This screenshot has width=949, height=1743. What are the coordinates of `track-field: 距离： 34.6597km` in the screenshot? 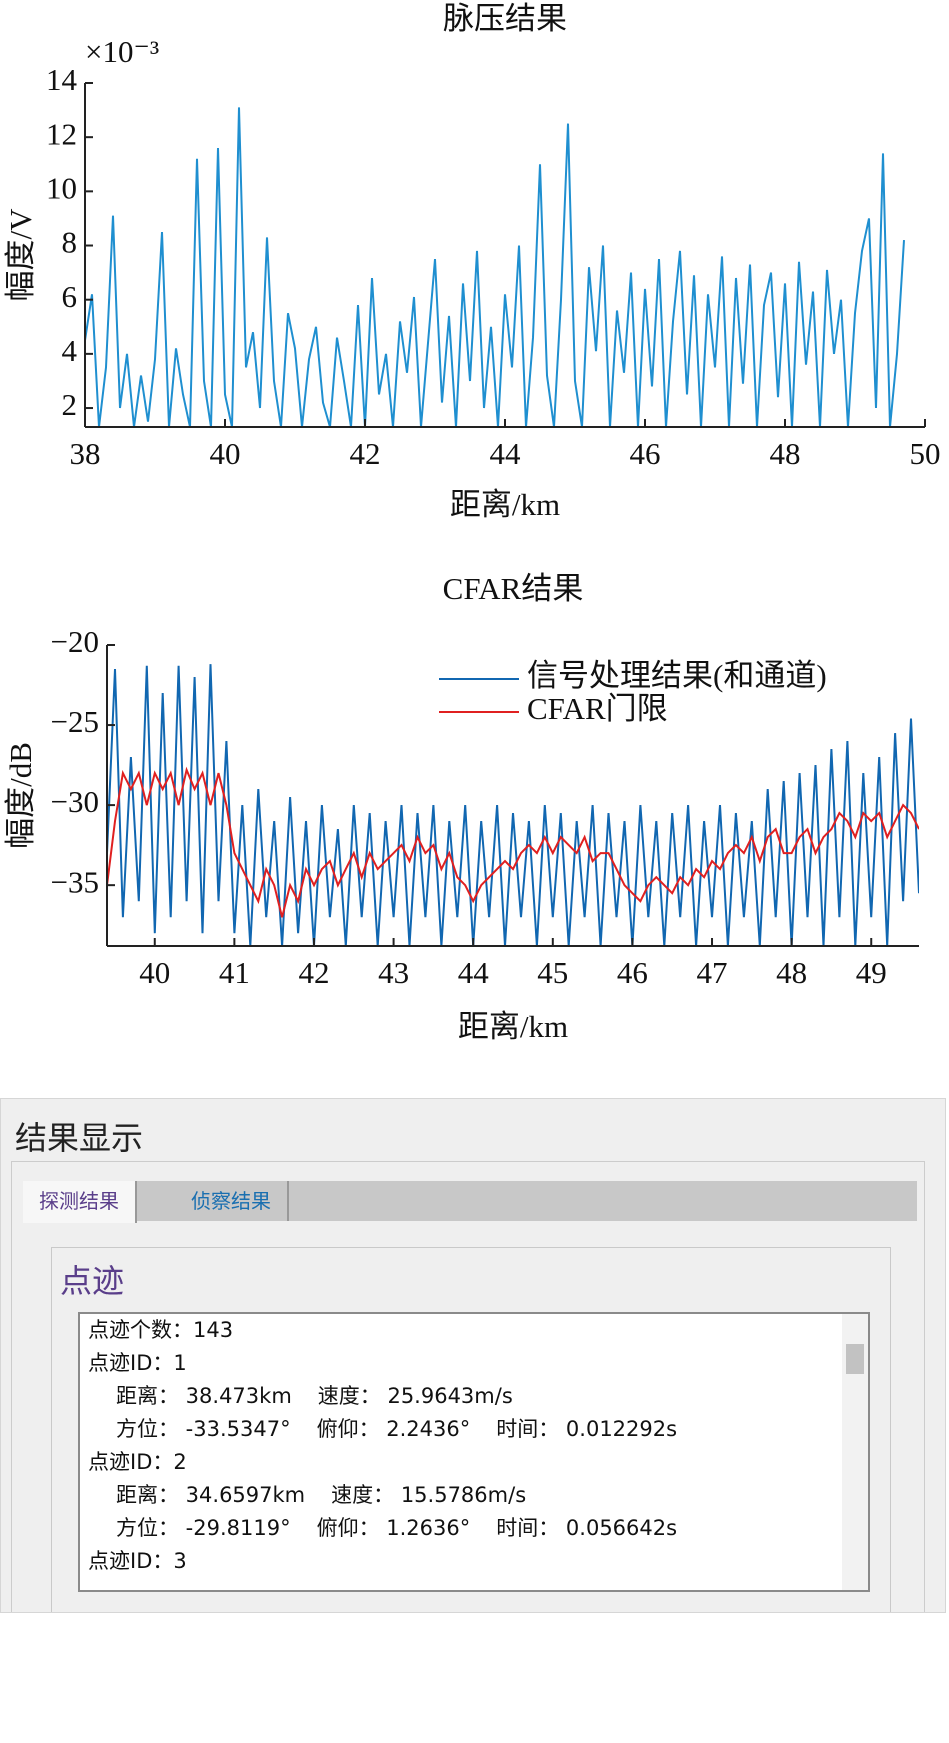 It's located at (211, 1495).